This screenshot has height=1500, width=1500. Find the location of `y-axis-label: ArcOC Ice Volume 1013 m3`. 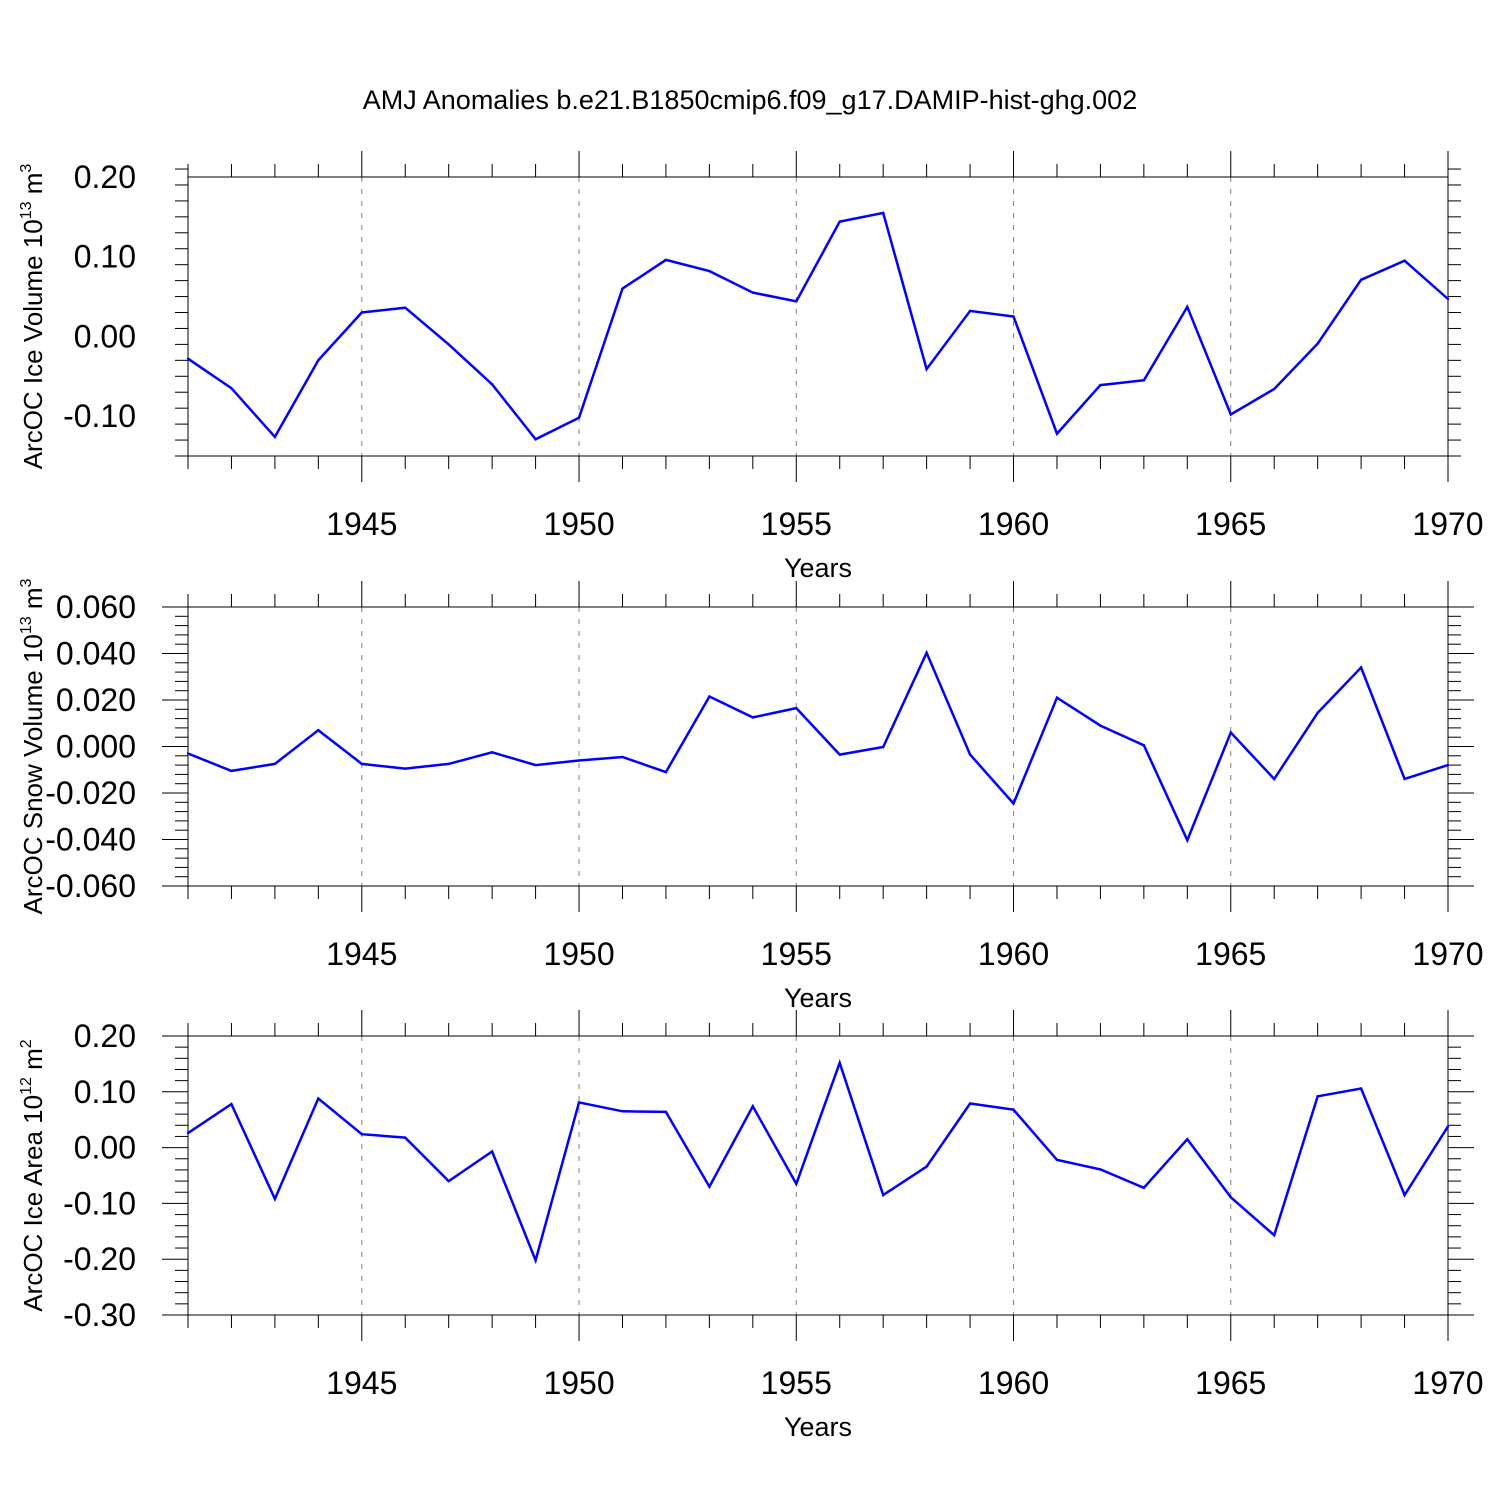

y-axis-label: ArcOC Ice Volume 1013 m3 is located at coordinates (33, 317).